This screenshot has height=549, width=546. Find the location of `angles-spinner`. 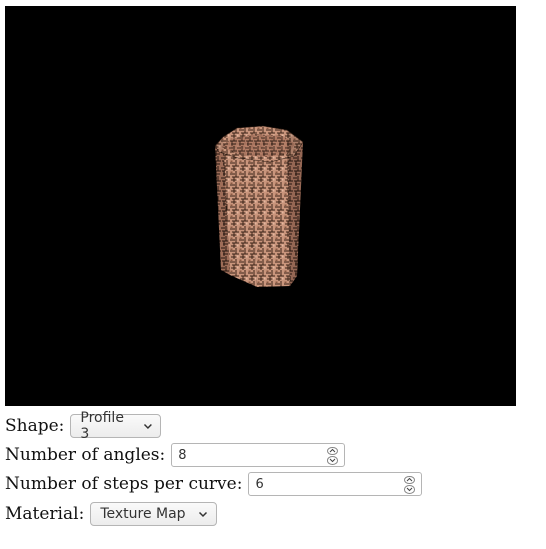

angles-spinner is located at coordinates (333, 455).